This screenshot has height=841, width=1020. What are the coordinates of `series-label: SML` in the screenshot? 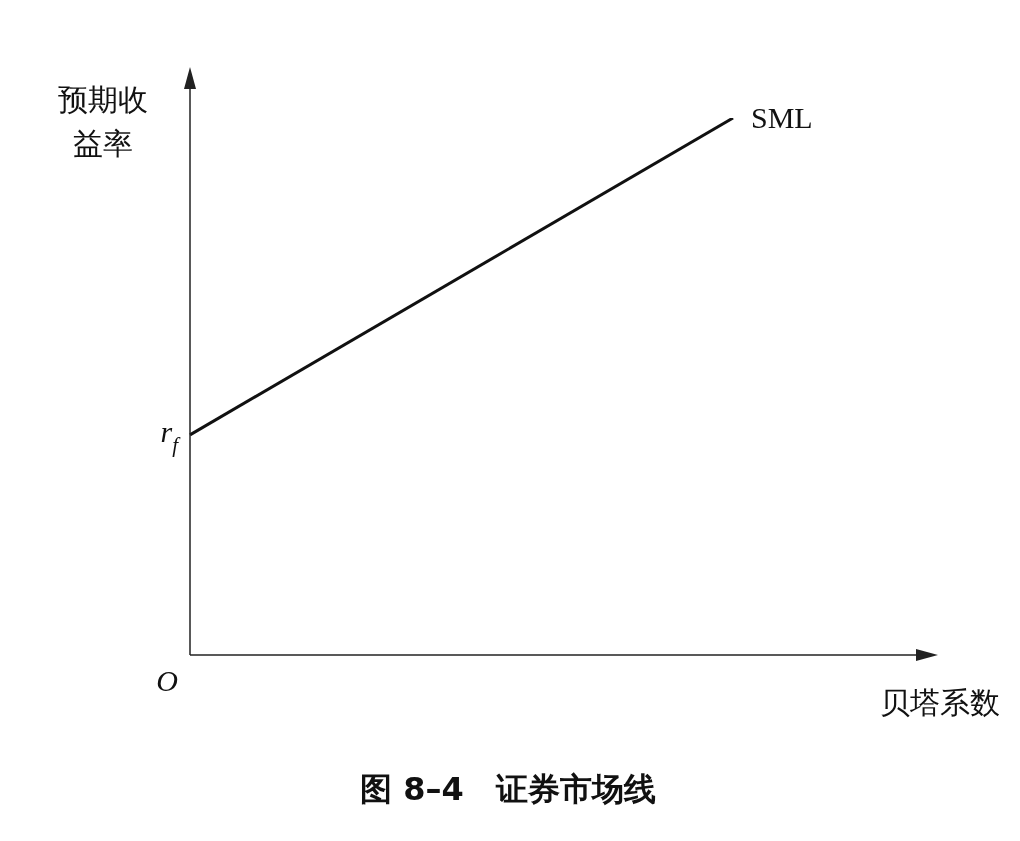 It's located at (782, 117).